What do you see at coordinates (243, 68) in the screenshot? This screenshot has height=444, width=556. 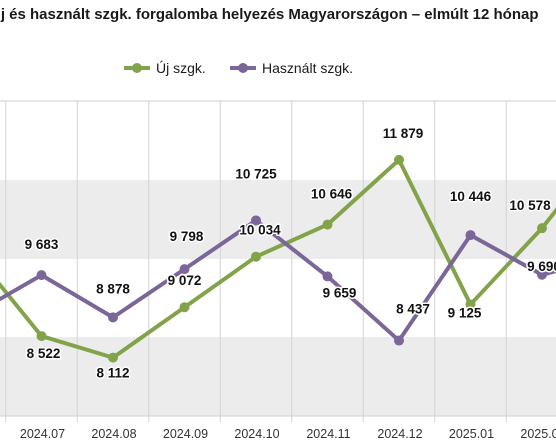 I see `legend-used-cars-marker-icon` at bounding box center [243, 68].